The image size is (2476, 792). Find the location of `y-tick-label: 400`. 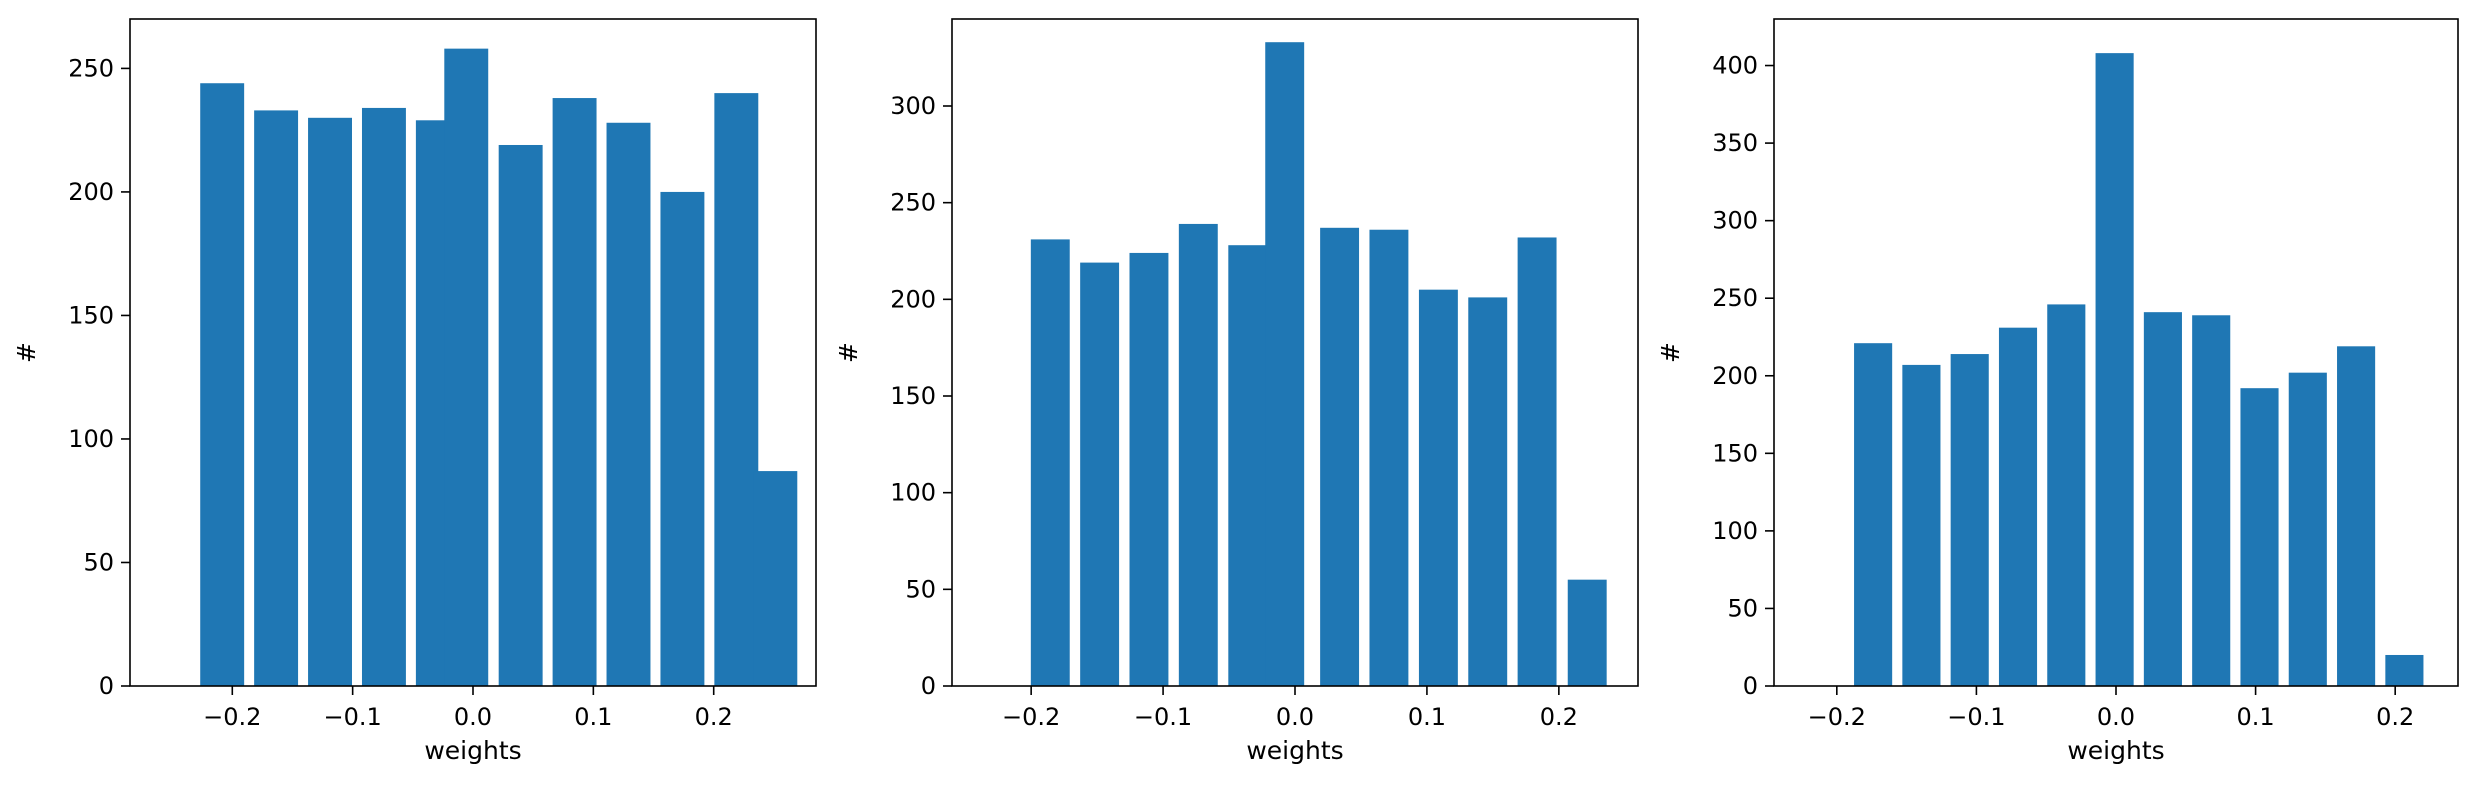

y-tick-label: 400 is located at coordinates (1735, 66).